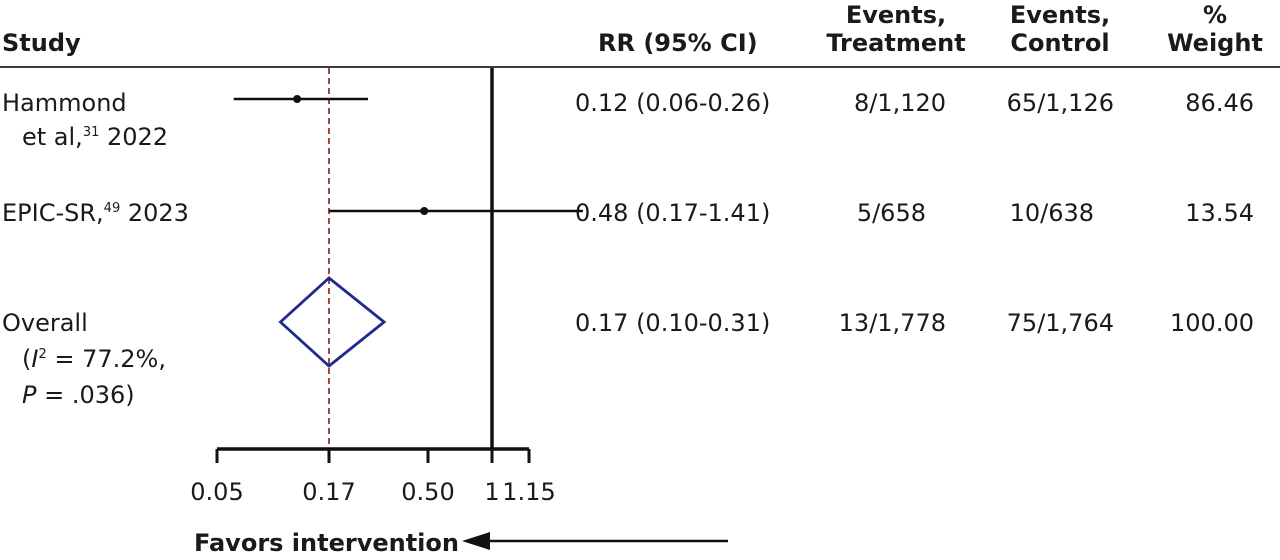 Image resolution: width=1280 pixels, height=560 pixels. I want to click on favors-arrow-head, so click(476, 541).